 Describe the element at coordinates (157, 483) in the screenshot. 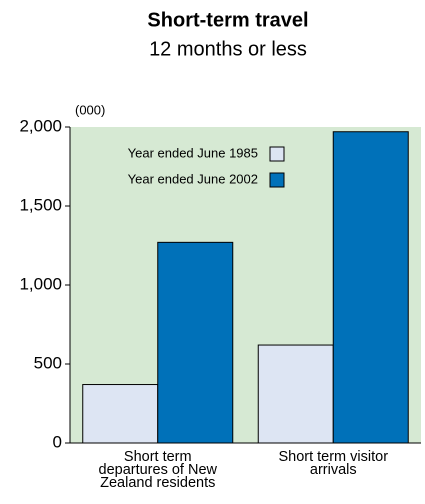

I see `x-tick-label: Zealand residents` at that location.